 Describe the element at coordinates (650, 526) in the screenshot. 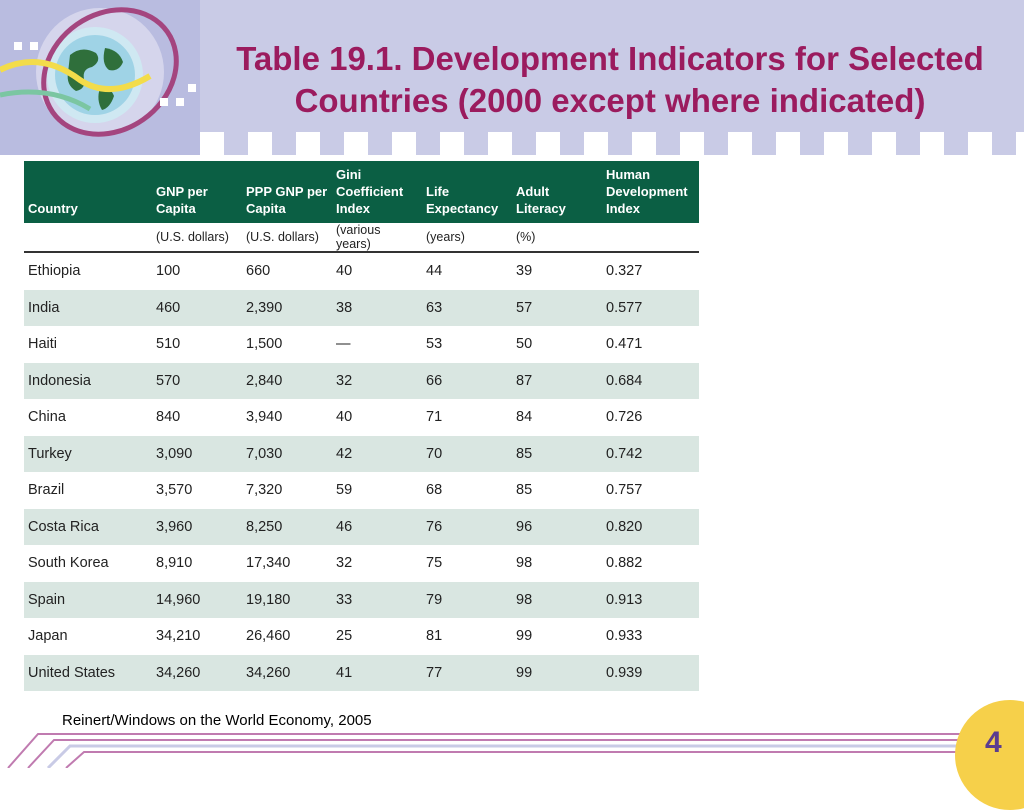

I see `value-cell: 0.820` at that location.